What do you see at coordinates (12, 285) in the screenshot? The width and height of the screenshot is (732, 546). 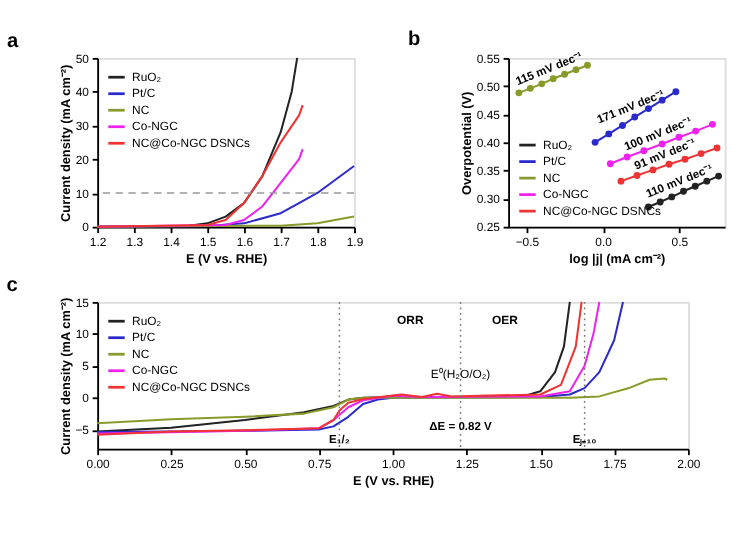 I see `chart-title: c` at bounding box center [12, 285].